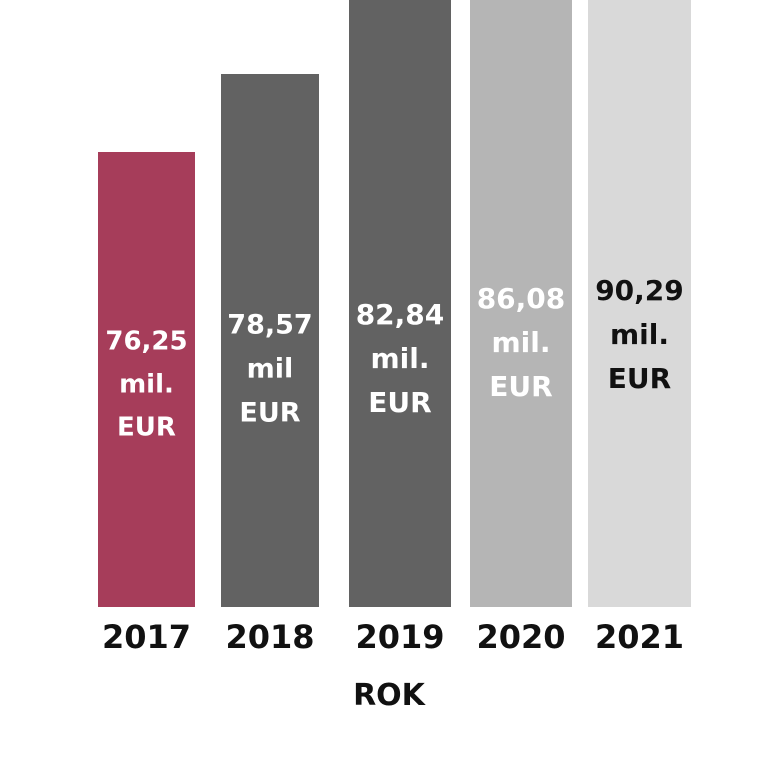 The width and height of the screenshot is (768, 768). What do you see at coordinates (269, 413) in the screenshot?
I see `data-label-2018-line-3: EUR` at bounding box center [269, 413].